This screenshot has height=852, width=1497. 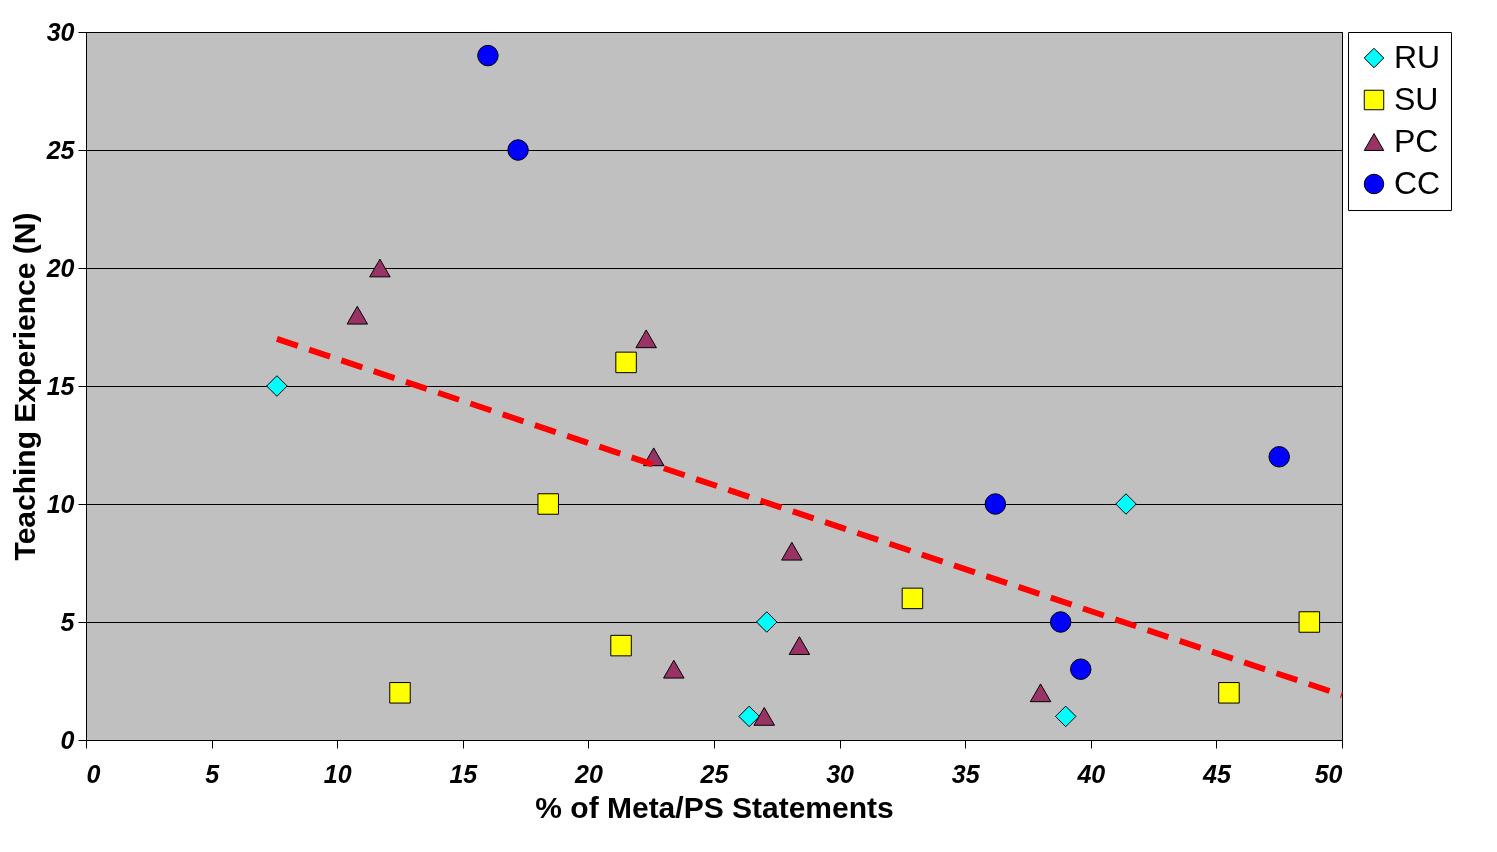 What do you see at coordinates (588, 773) in the screenshot?
I see `x-tick-label: 20` at bounding box center [588, 773].